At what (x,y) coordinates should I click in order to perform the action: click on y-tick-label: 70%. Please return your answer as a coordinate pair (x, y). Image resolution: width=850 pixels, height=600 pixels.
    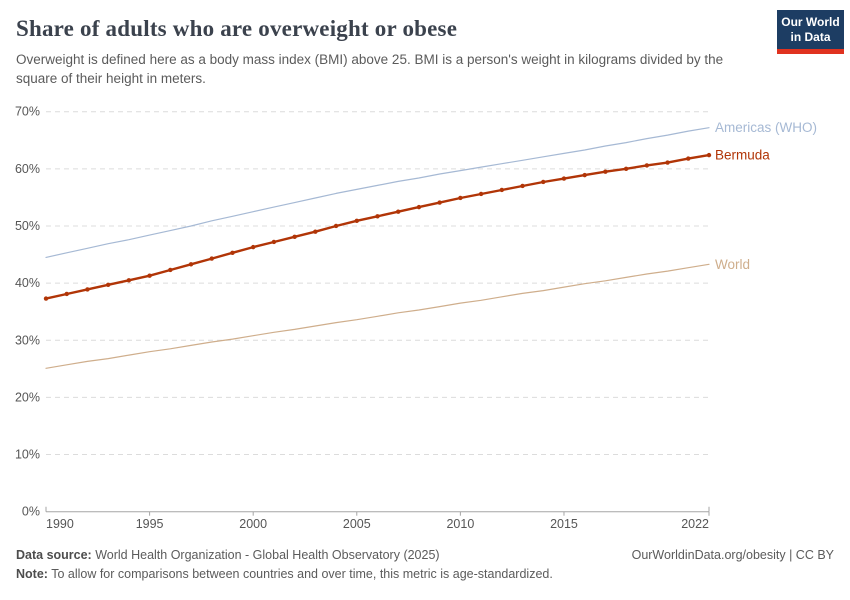
    Looking at the image, I should click on (27, 112).